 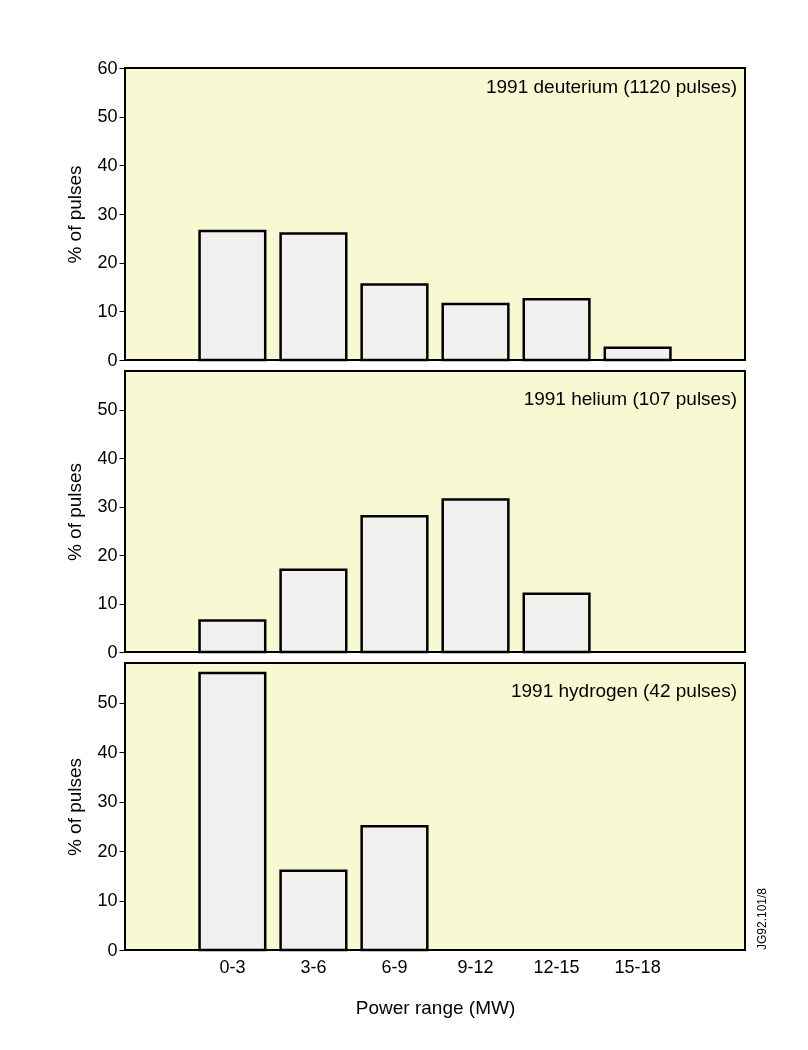 What do you see at coordinates (394, 966) in the screenshot?
I see `x-tick-label: 6-9` at bounding box center [394, 966].